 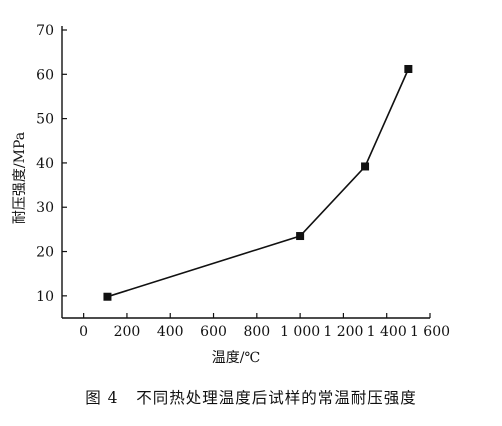 I want to click on x-tick-label: 800, so click(x=256, y=332).